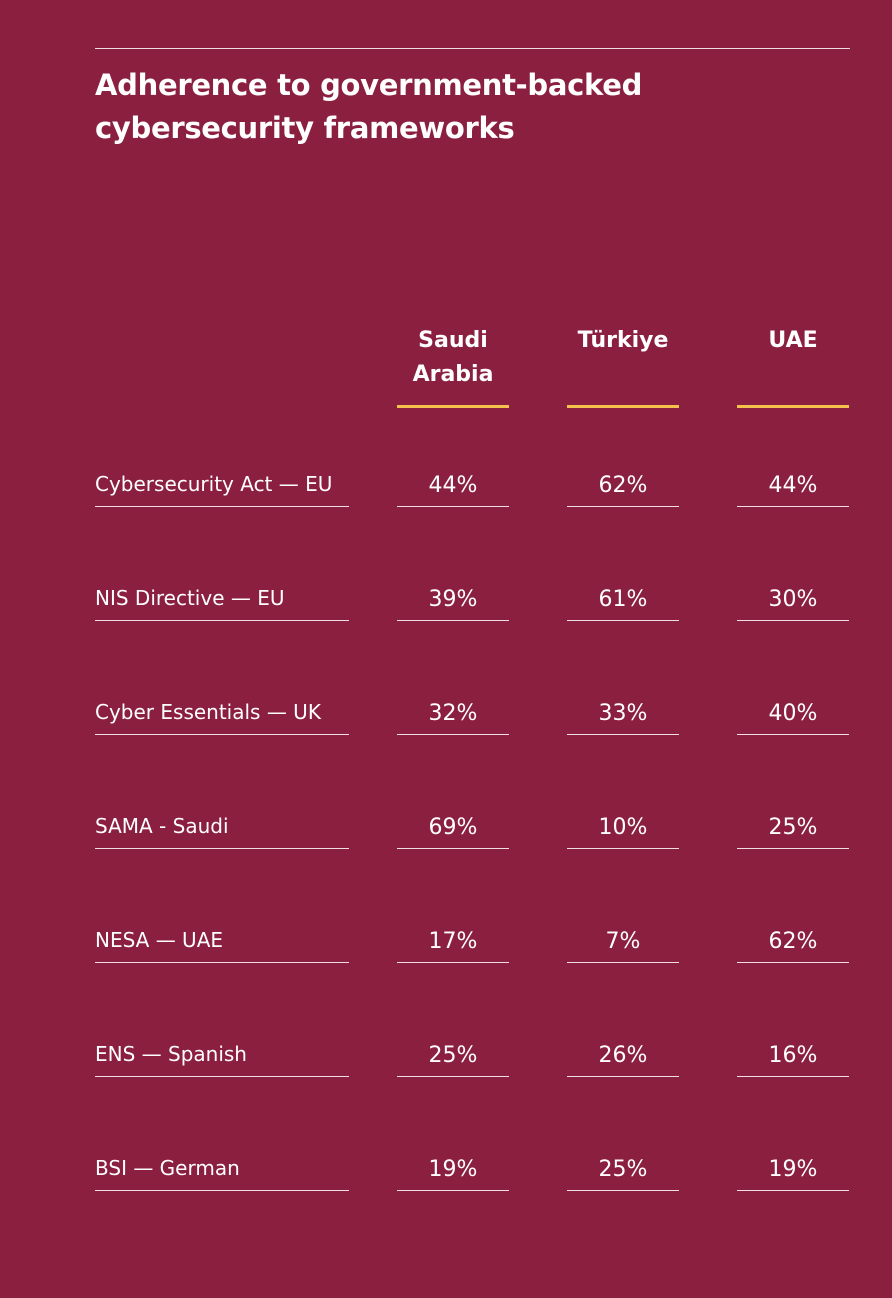 The height and width of the screenshot is (1298, 892). Describe the element at coordinates (623, 940) in the screenshot. I see `value-cell: 7%` at that location.